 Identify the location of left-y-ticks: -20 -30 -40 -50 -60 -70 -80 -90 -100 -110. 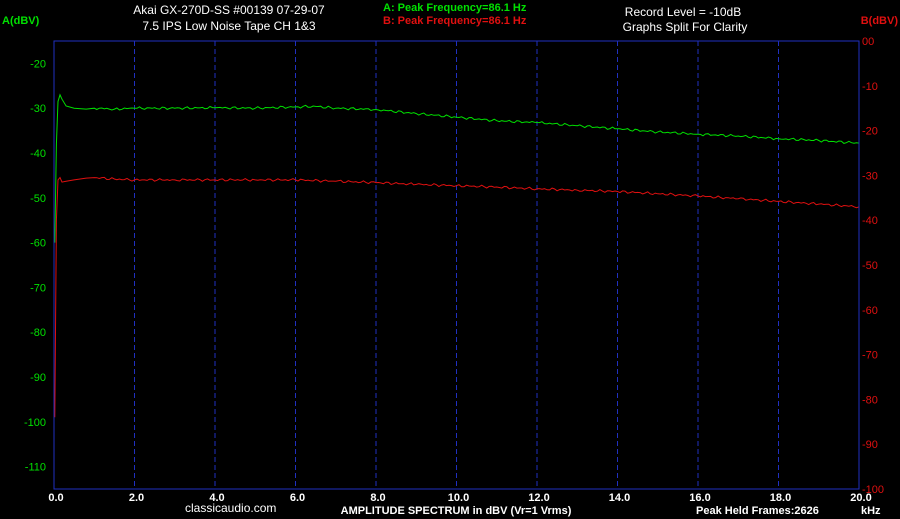
(35, 265).